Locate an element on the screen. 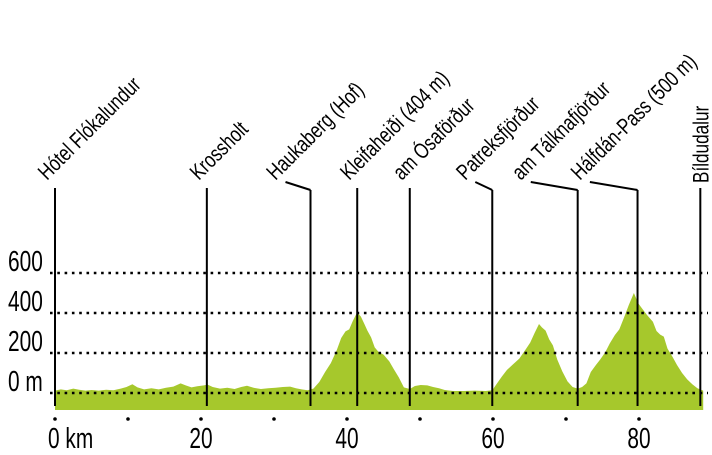 The width and height of the screenshot is (712, 455). y-axis-label: 400 is located at coordinates (25, 302).